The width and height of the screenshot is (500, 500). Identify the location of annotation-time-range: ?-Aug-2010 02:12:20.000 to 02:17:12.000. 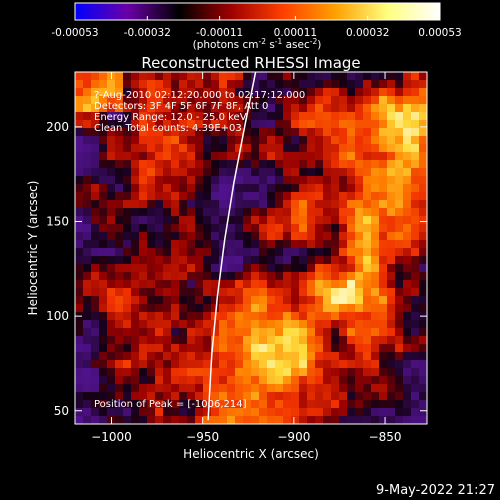
(199, 95).